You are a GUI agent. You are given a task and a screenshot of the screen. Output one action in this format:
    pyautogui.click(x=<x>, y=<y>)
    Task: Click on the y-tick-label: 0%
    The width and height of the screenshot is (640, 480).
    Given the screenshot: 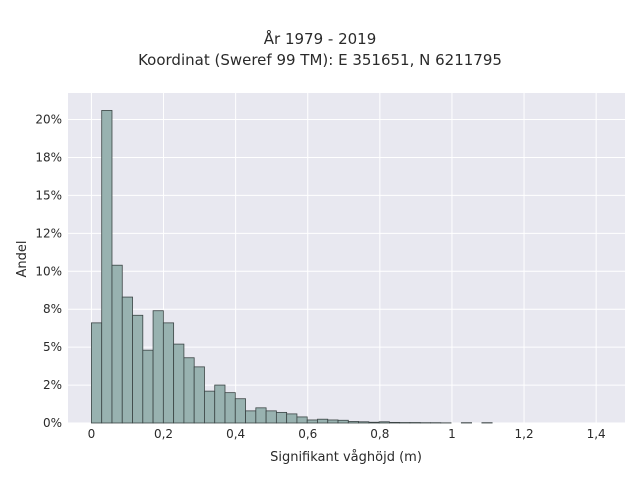 What is the action you would take?
    pyautogui.click(x=52, y=423)
    